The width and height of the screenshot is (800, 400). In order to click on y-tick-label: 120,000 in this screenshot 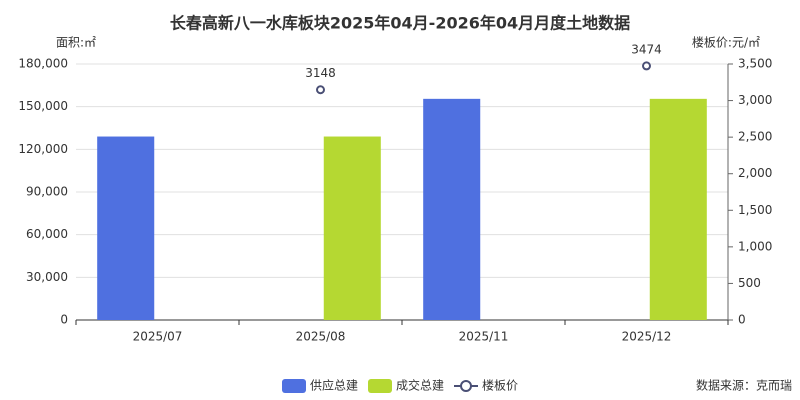, I will do `click(43, 149)`.